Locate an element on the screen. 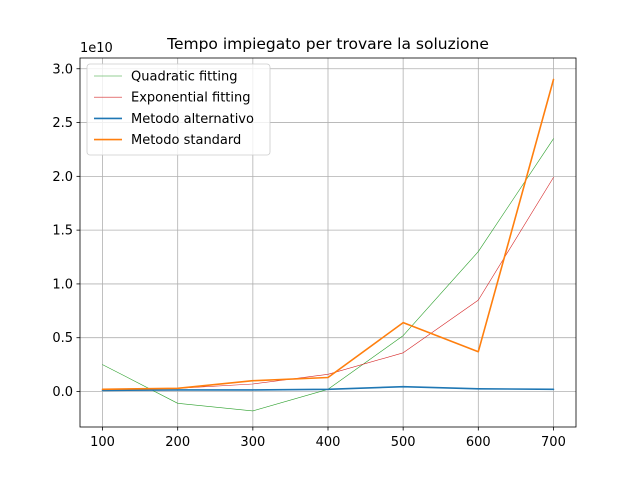 This screenshot has height=480, width=640. chart-title: Tempo impiegato per trovare la soluzione is located at coordinates (327, 44).